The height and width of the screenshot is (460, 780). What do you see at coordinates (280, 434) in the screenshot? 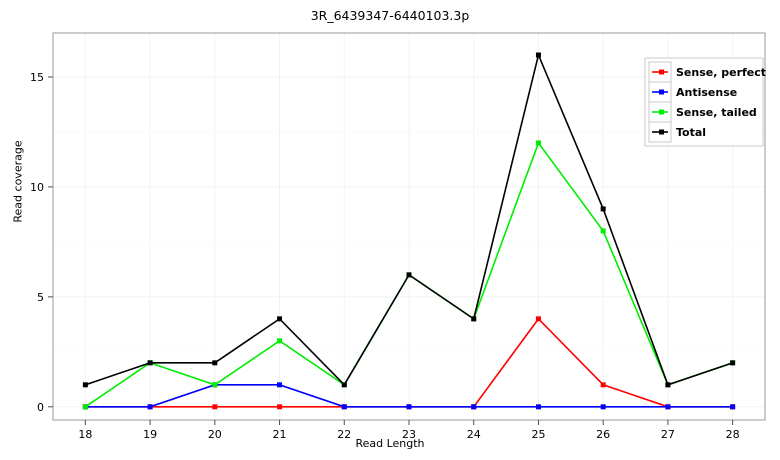
I see `x-axis-tick-label: 21` at bounding box center [280, 434].